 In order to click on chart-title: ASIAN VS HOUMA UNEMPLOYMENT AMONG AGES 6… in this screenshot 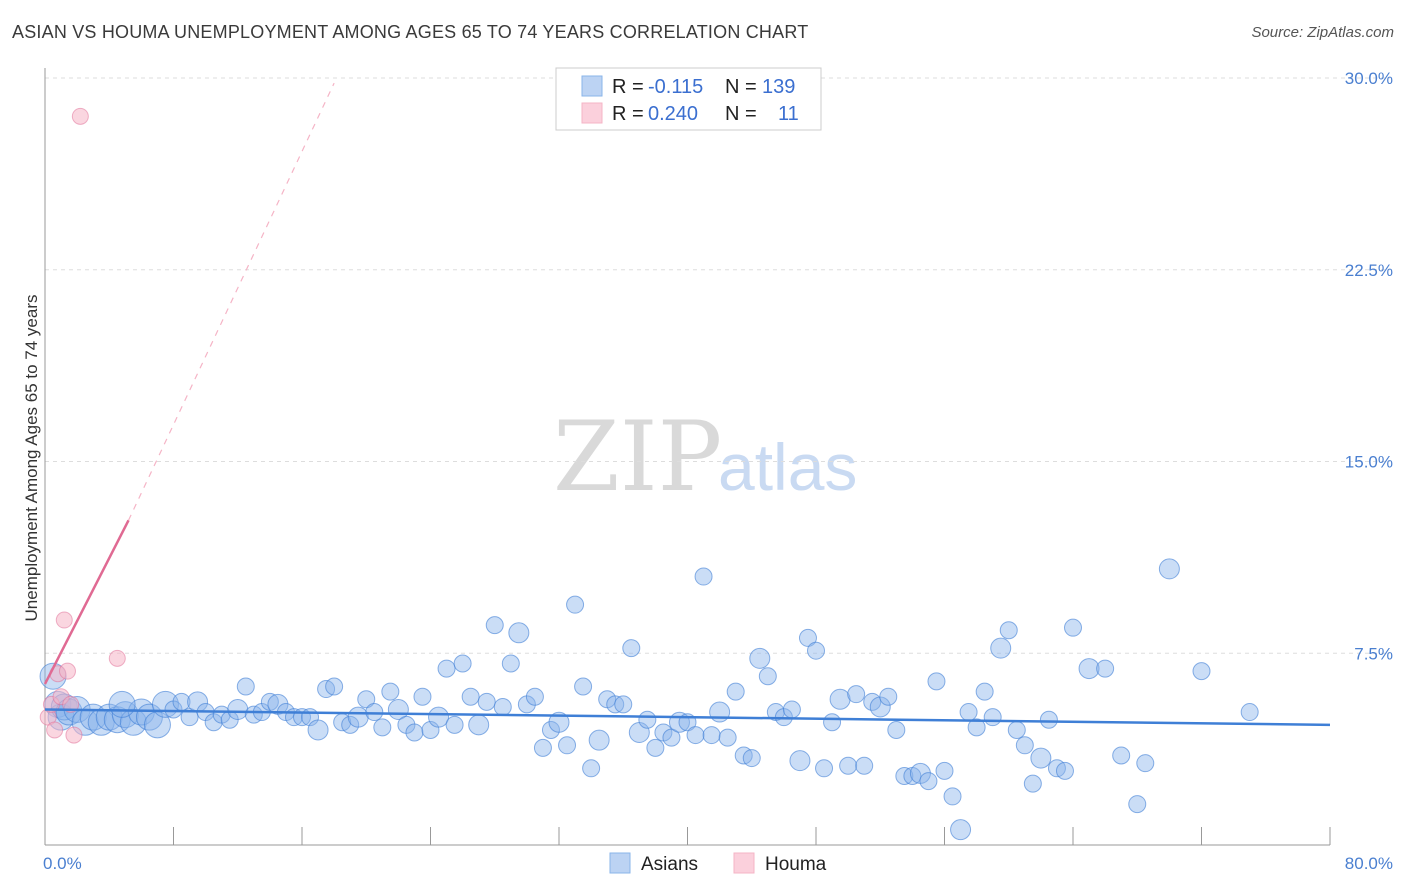, I will do `click(410, 32)`.